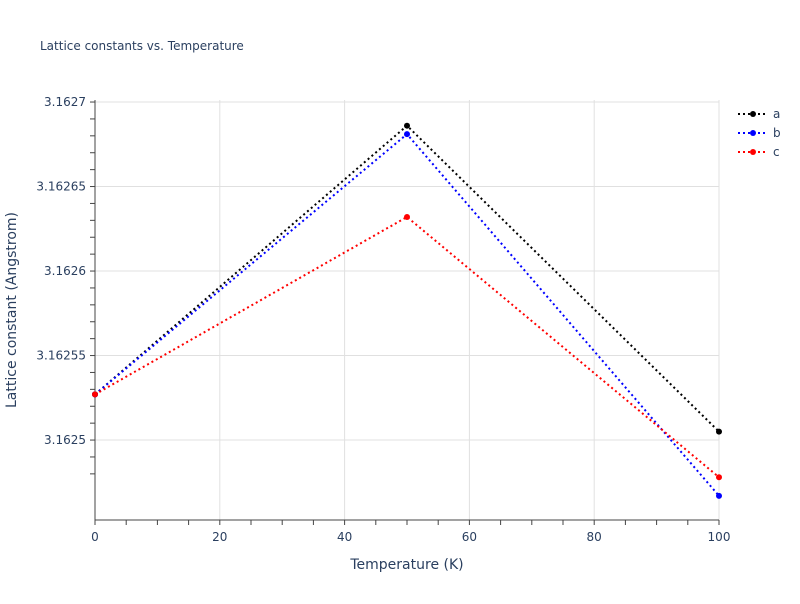 The width and height of the screenshot is (800, 604). Describe the element at coordinates (142, 46) in the screenshot. I see `chart-title: Lattice constants vs. Temperature` at that location.